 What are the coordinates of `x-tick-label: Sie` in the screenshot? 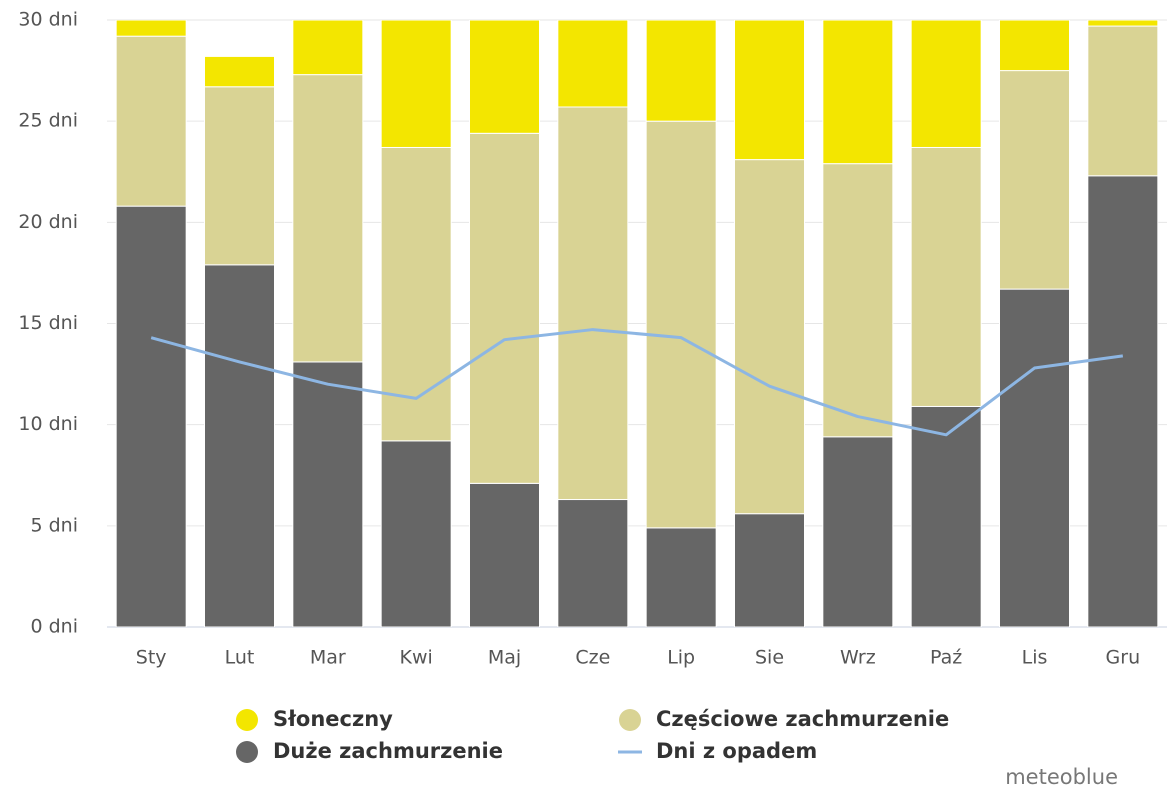 It's located at (769, 658).